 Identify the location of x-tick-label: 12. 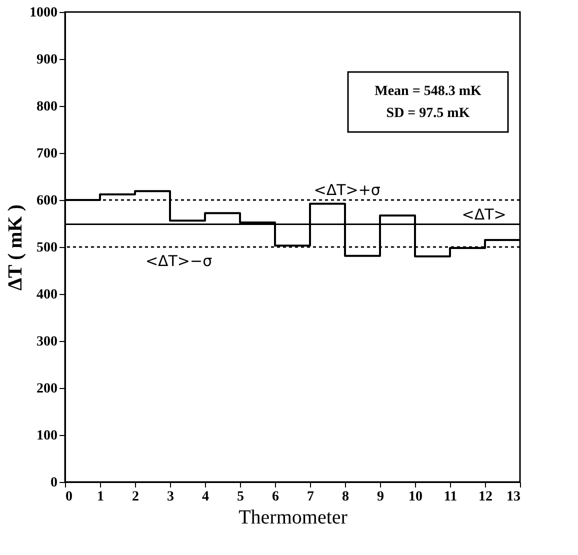
(485, 497).